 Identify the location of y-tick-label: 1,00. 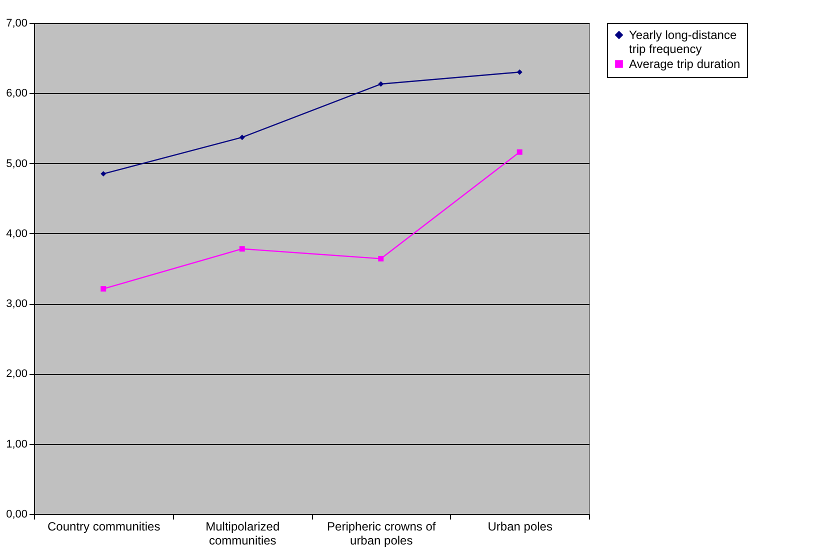
(17, 444).